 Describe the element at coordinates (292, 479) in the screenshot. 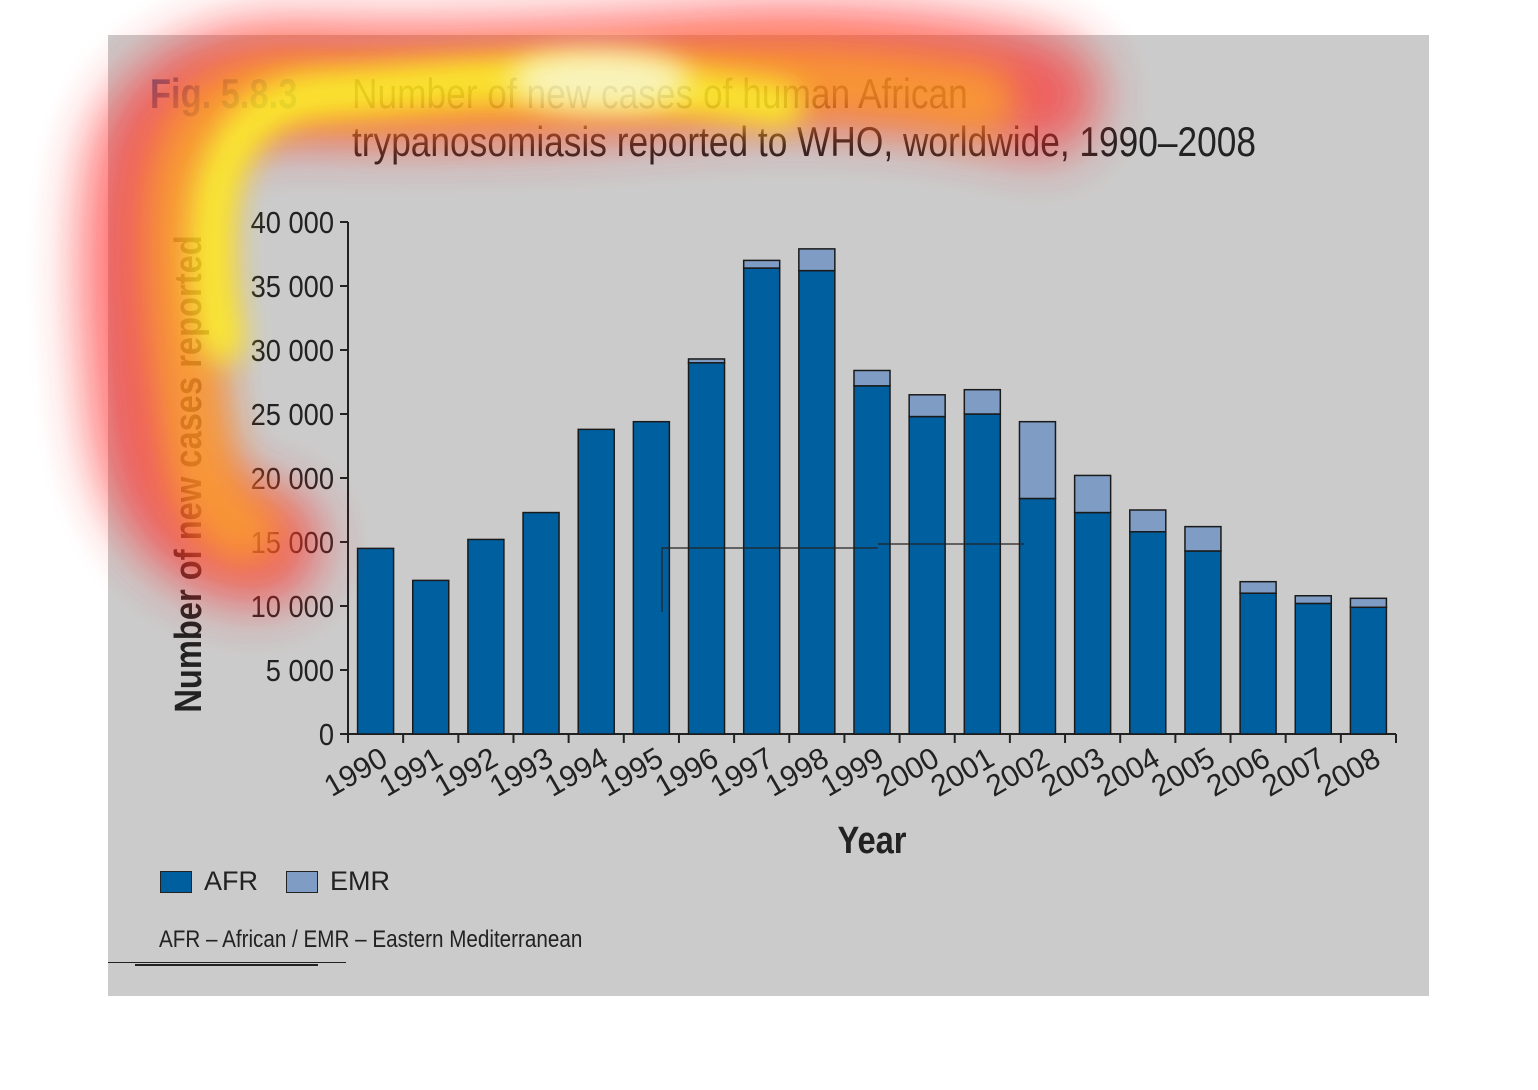

I see `y-tick-label: 20 000` at that location.